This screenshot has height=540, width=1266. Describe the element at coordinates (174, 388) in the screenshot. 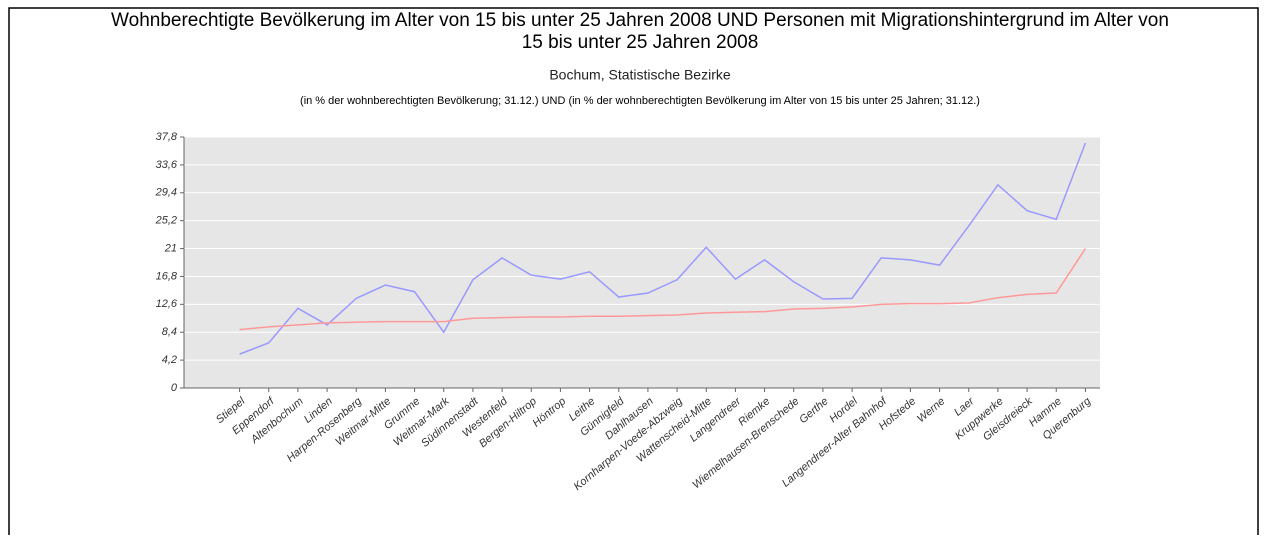

I see `y-tick-label: 0` at that location.